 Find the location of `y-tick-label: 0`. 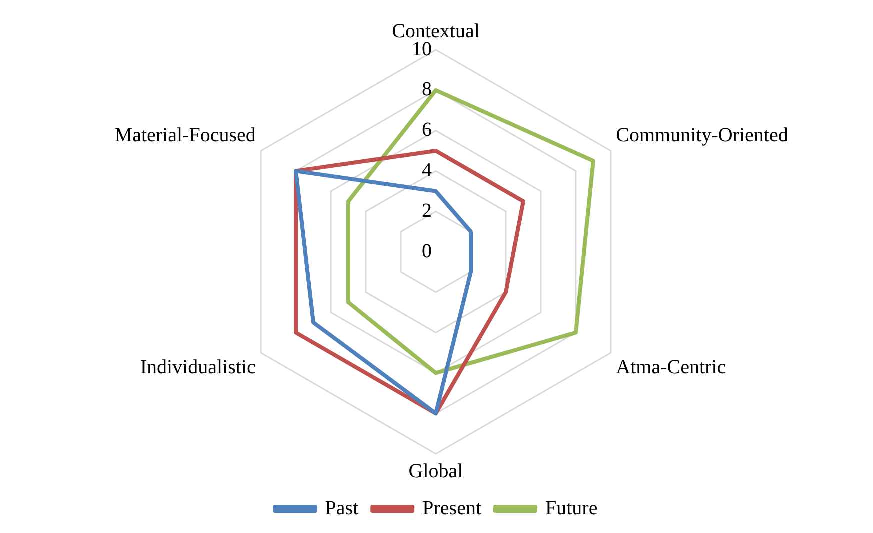

y-tick-label: 0 is located at coordinates (427, 251).